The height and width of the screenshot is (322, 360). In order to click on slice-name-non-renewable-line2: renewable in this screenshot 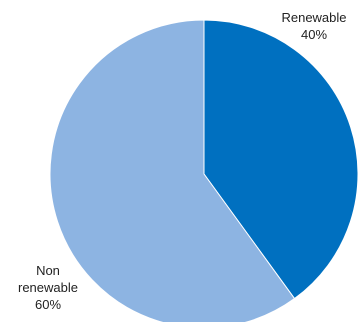, I will do `click(48, 287)`.